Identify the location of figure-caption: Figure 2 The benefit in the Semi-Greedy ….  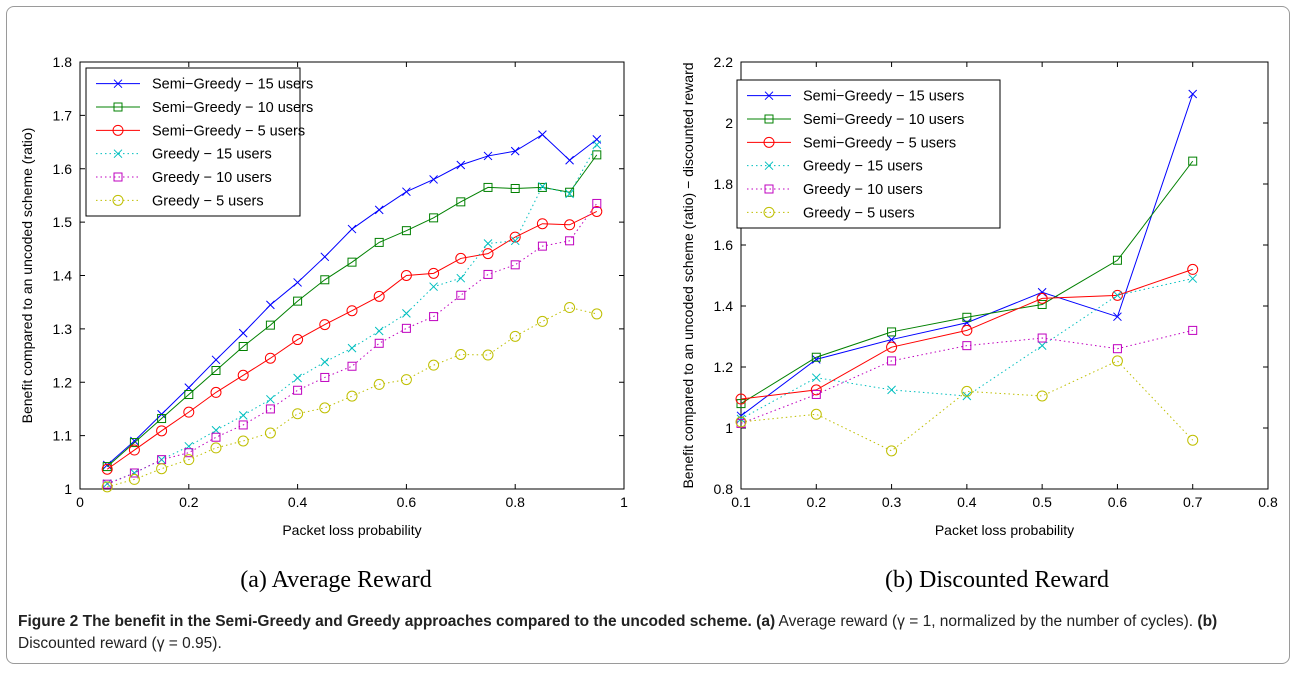
(649, 633).